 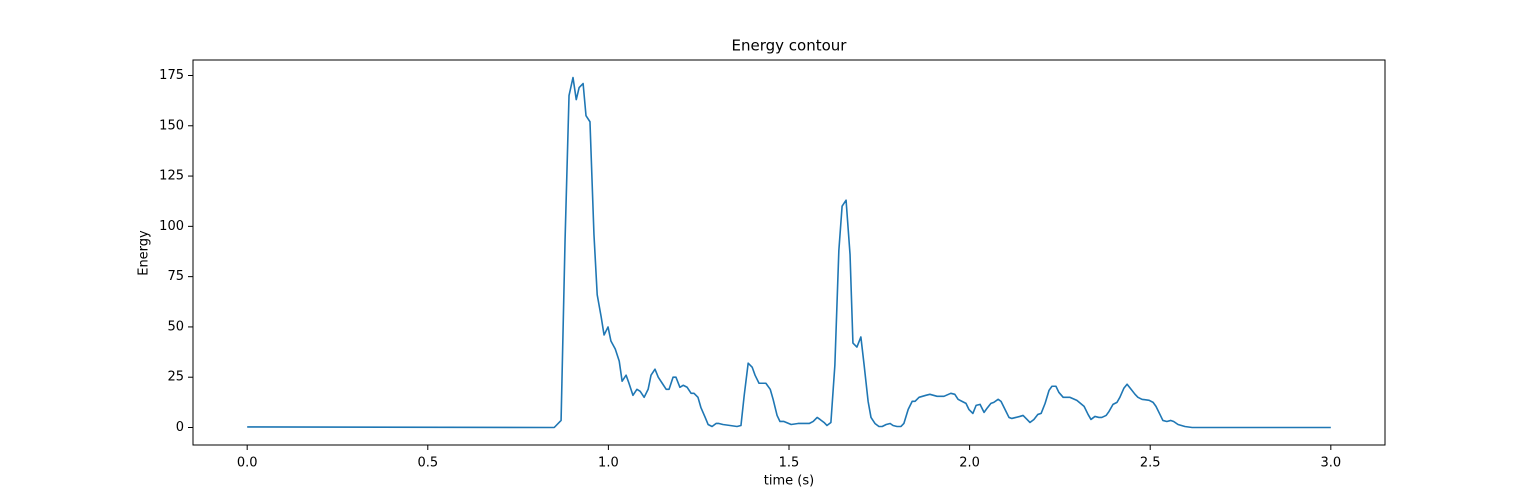 I want to click on x-tick-label: 0.5, so click(x=427, y=463).